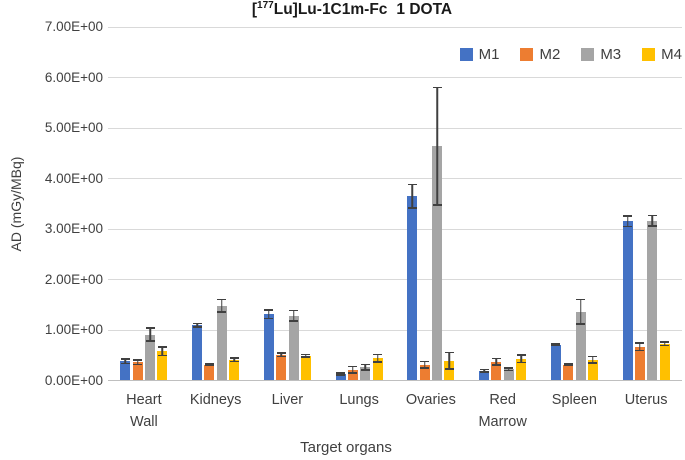  Describe the element at coordinates (479, 54) in the screenshot. I see `legend-item-m1: M1` at that location.